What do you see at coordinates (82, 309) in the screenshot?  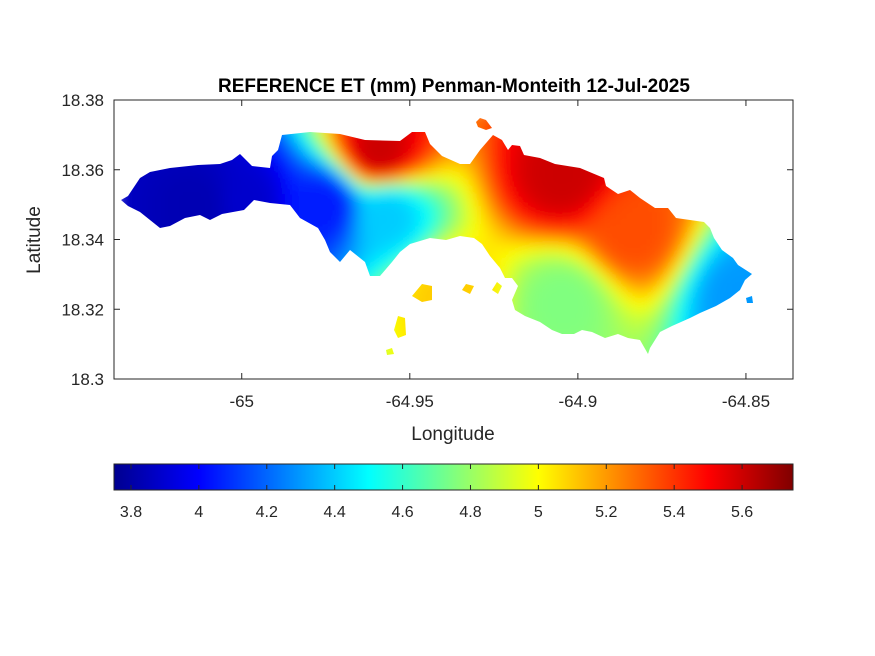 I see `y-tick-label: 18.32` at bounding box center [82, 309].